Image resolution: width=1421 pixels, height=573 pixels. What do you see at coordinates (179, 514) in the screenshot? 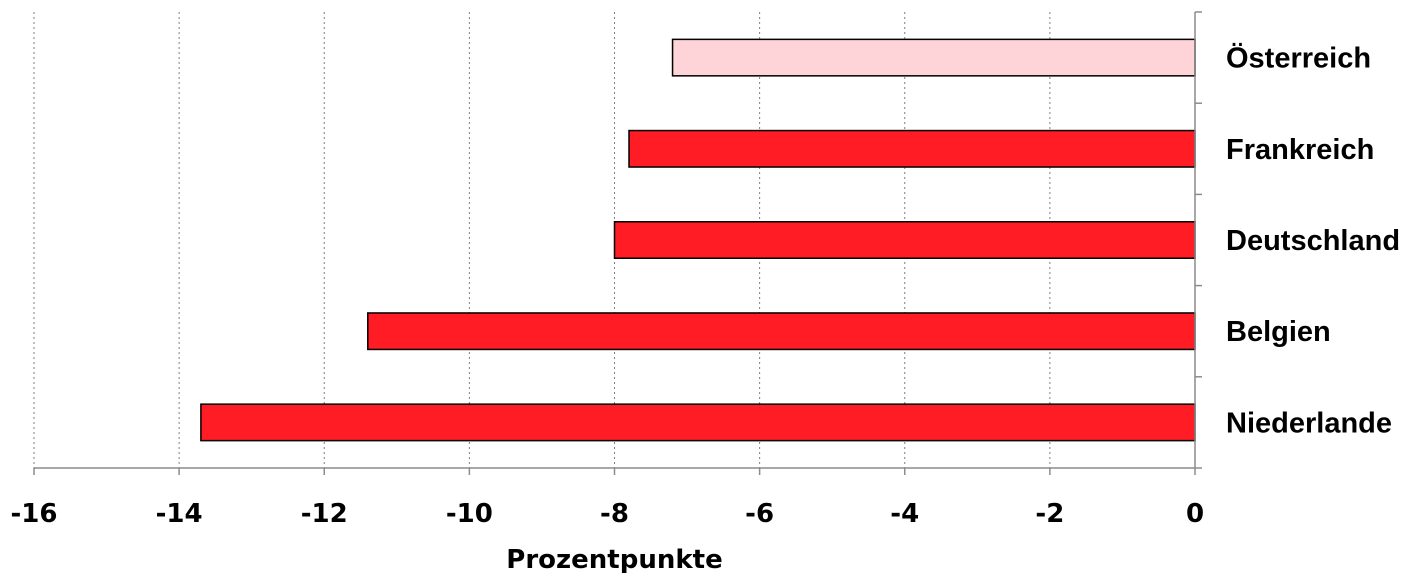
I see `x-tick-label: -14` at bounding box center [179, 514].